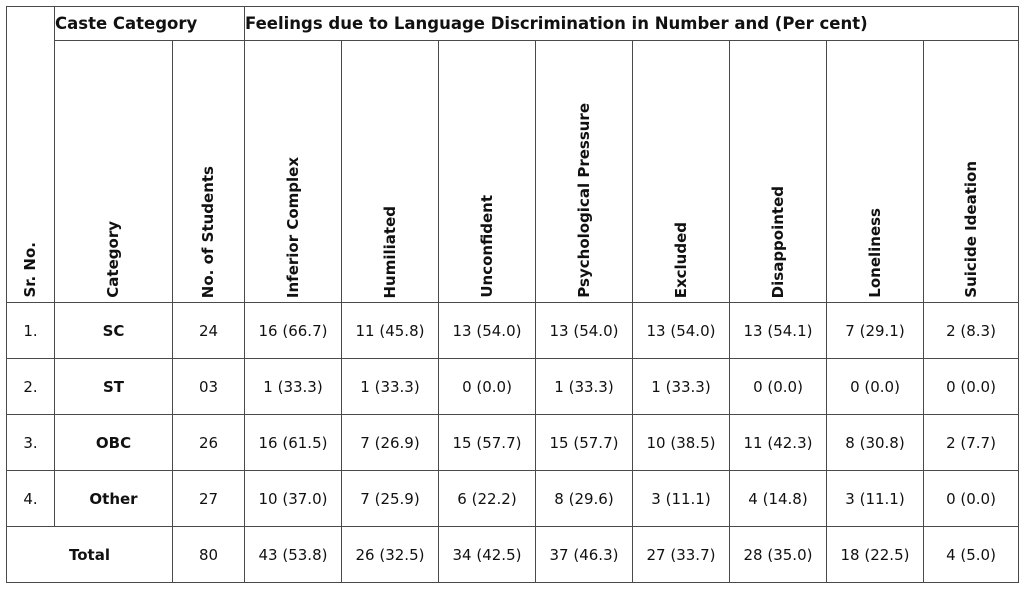  Describe the element at coordinates (970, 229) in the screenshot. I see `suicide-ideation-header-label: Suicide Ideation` at that location.